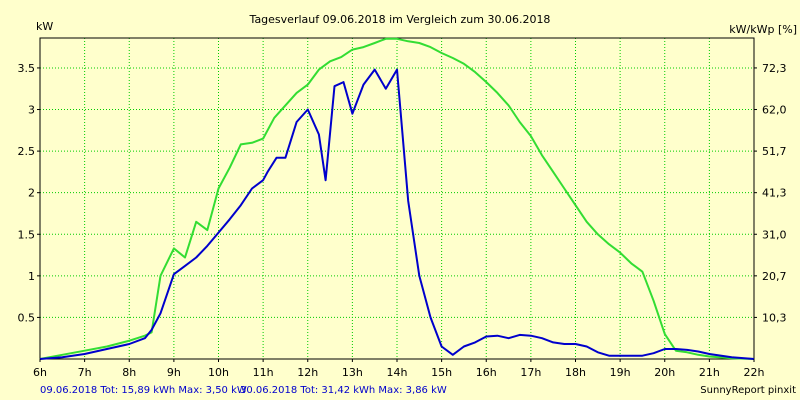  What do you see at coordinates (575, 372) in the screenshot?
I see `x-tick-label: 18h` at bounding box center [575, 372].